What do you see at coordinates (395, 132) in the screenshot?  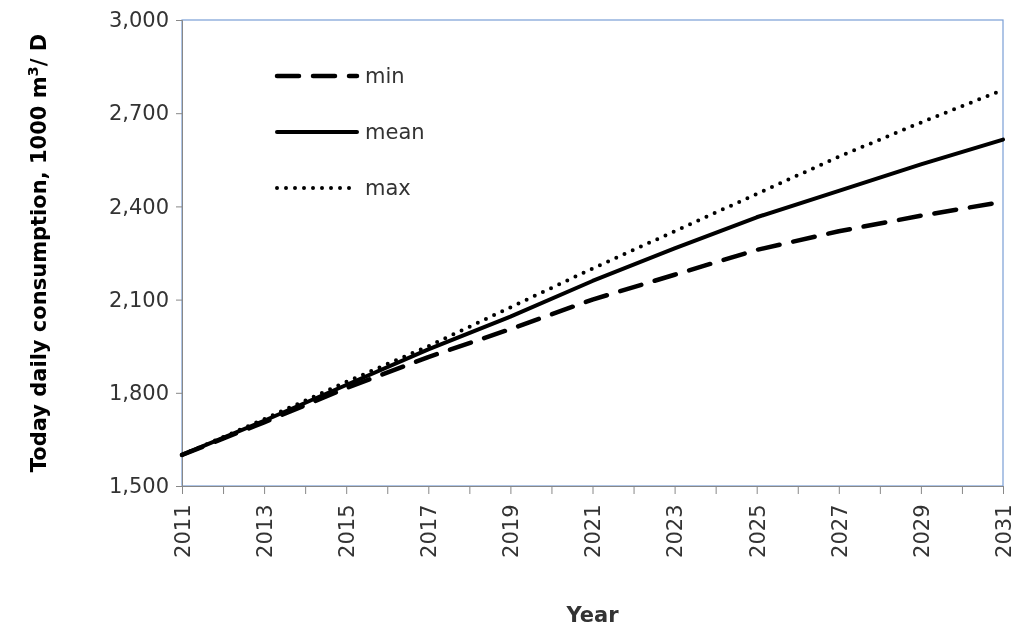 I see `legend-label: mean` at bounding box center [395, 132].